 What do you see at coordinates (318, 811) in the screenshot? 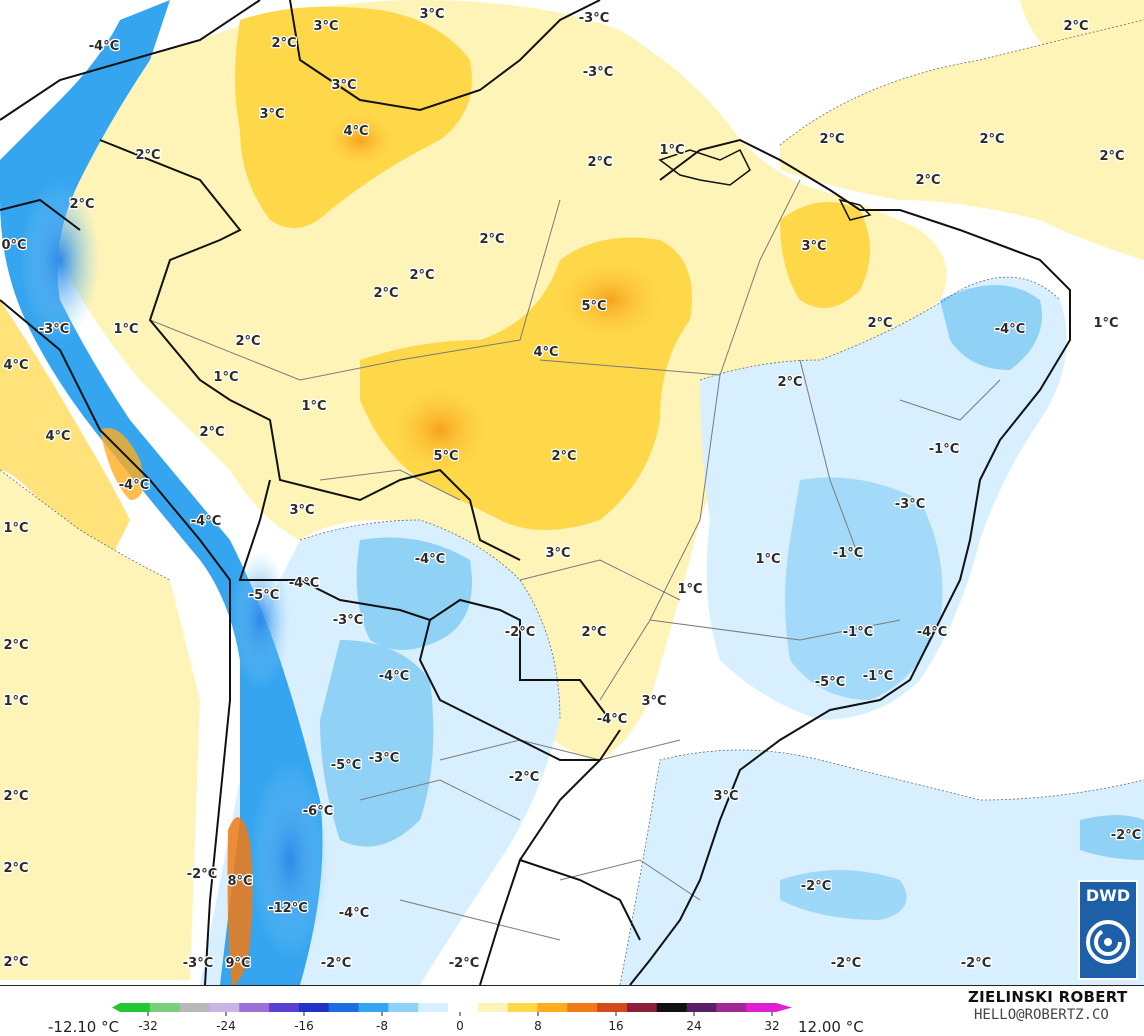
I see `temperature-label: -6°C` at bounding box center [318, 811].